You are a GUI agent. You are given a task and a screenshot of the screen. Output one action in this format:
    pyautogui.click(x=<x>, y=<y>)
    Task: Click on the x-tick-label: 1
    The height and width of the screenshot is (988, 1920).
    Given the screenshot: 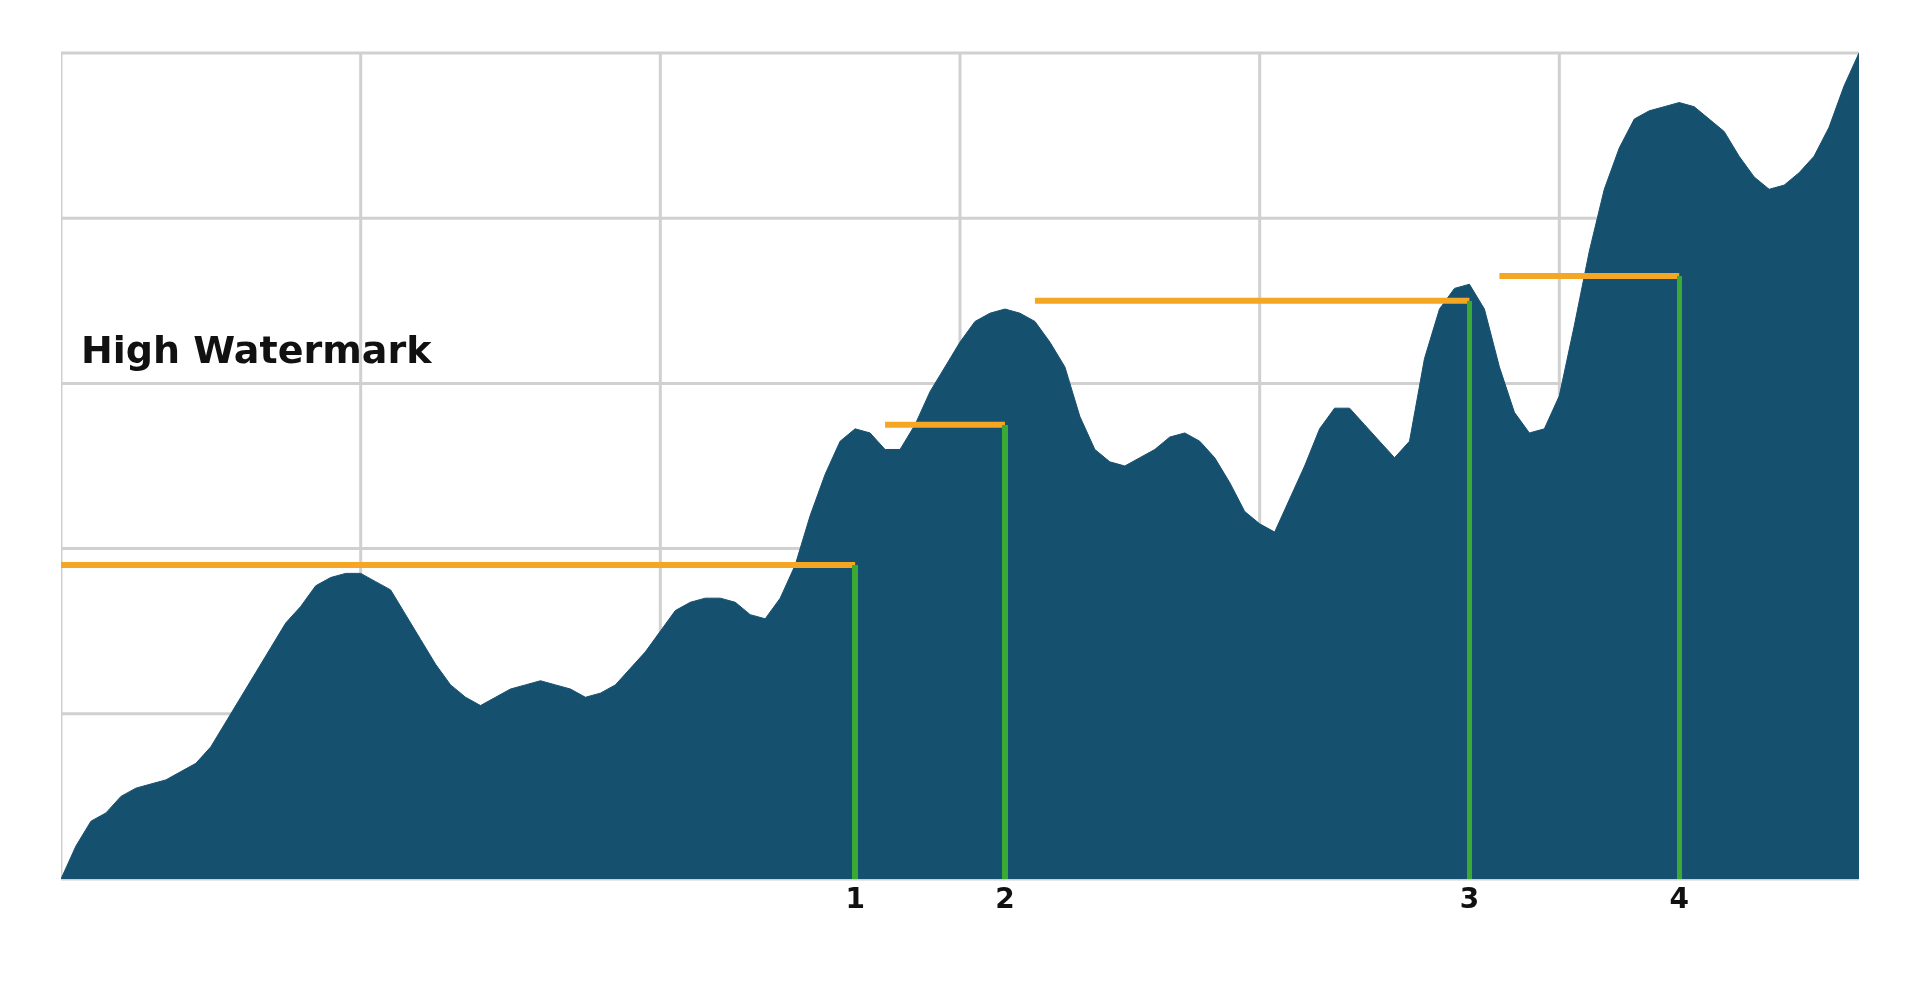 What is the action you would take?
    pyautogui.click(x=855, y=898)
    